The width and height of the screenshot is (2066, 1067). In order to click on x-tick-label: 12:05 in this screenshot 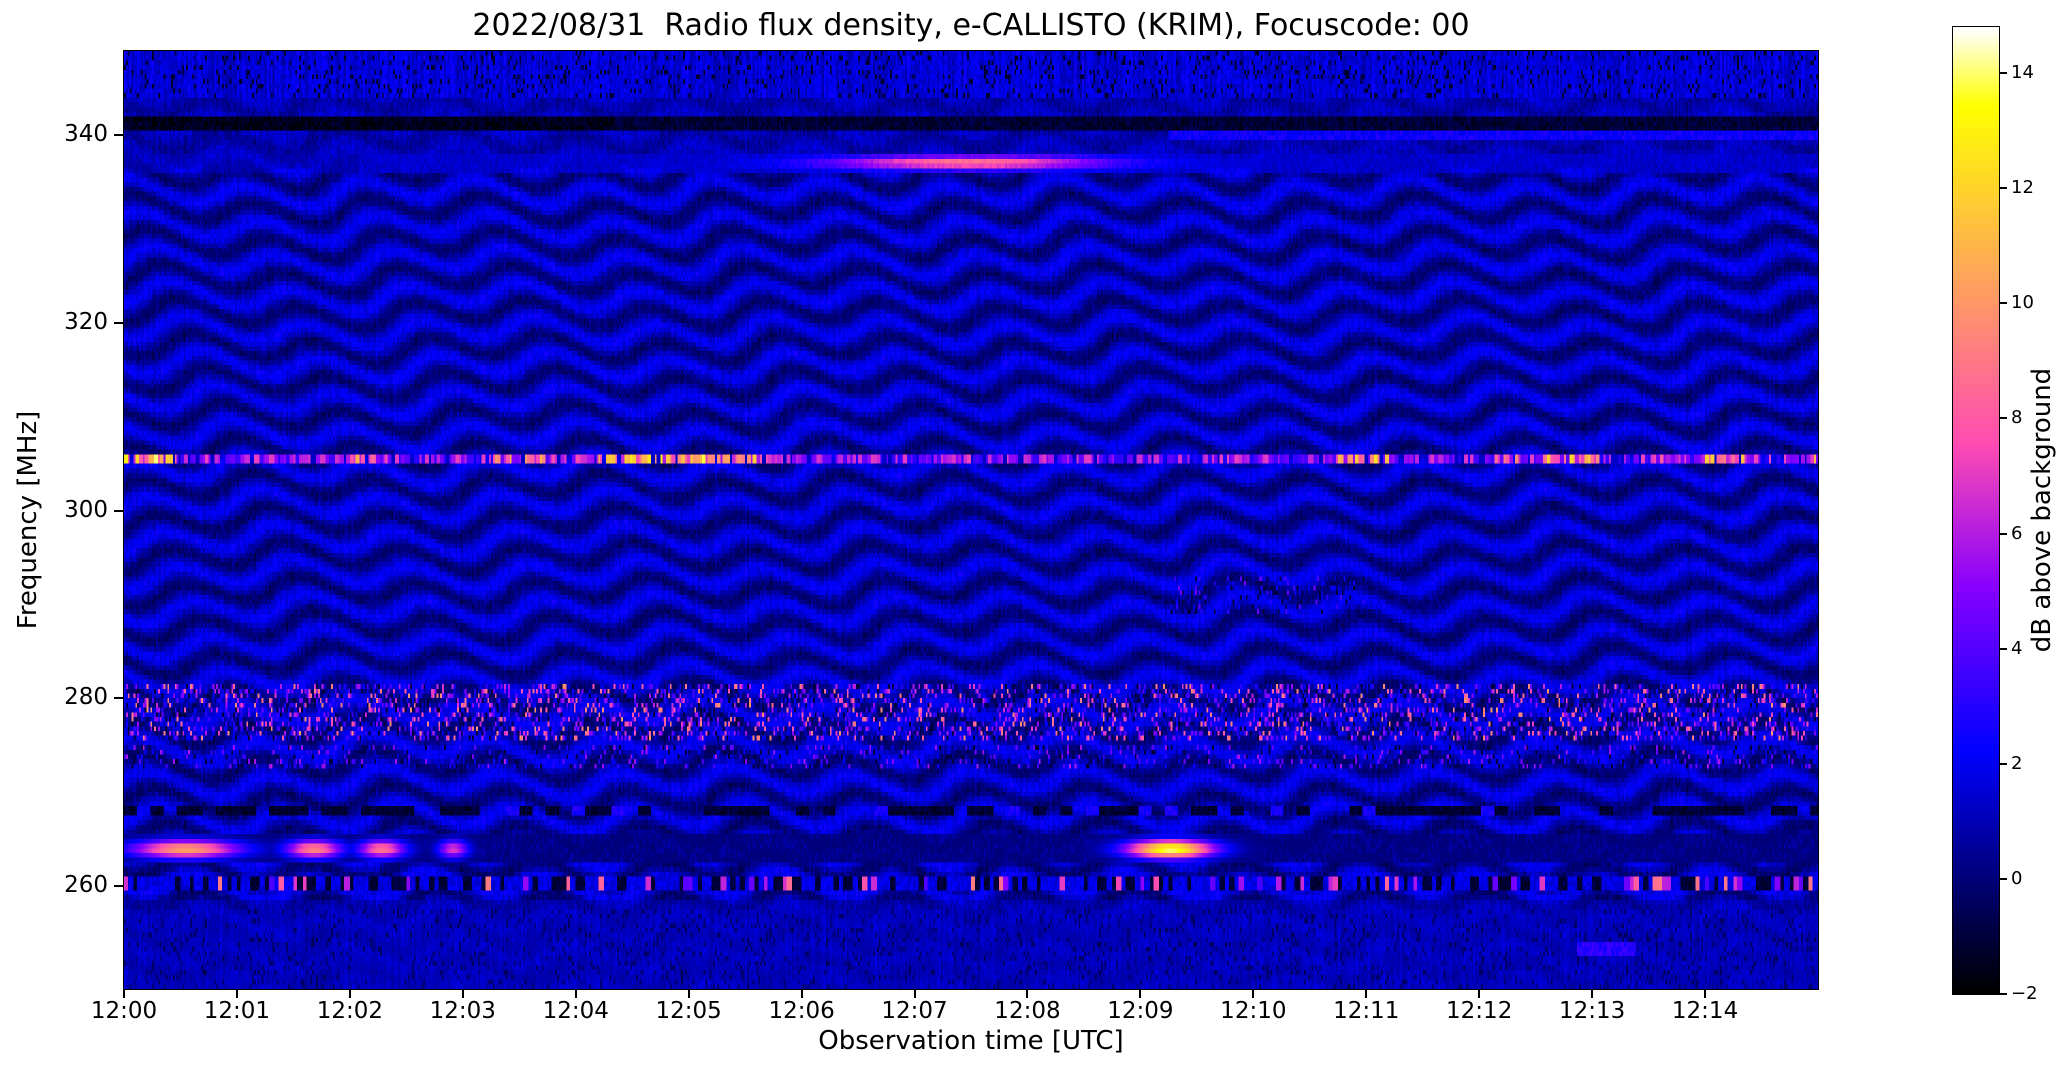, I will do `click(688, 1011)`.